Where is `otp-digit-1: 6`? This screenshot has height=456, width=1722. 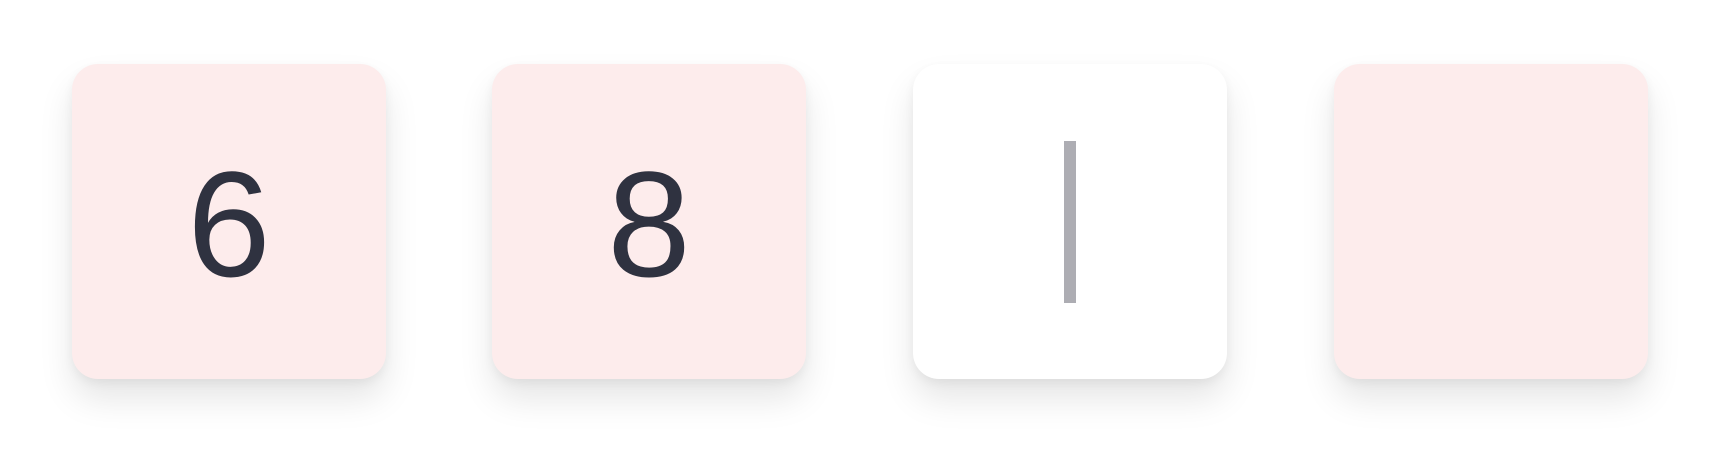
otp-digit-1: 6 is located at coordinates (229, 223).